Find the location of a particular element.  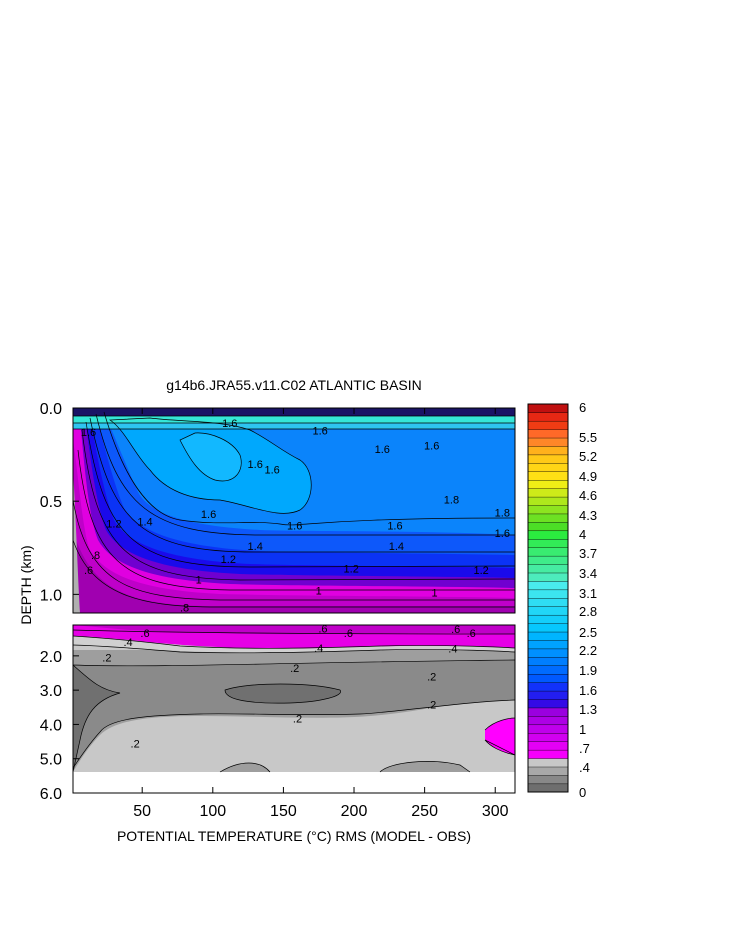

y-axis-label: DEPTH (km) is located at coordinates (26, 584).